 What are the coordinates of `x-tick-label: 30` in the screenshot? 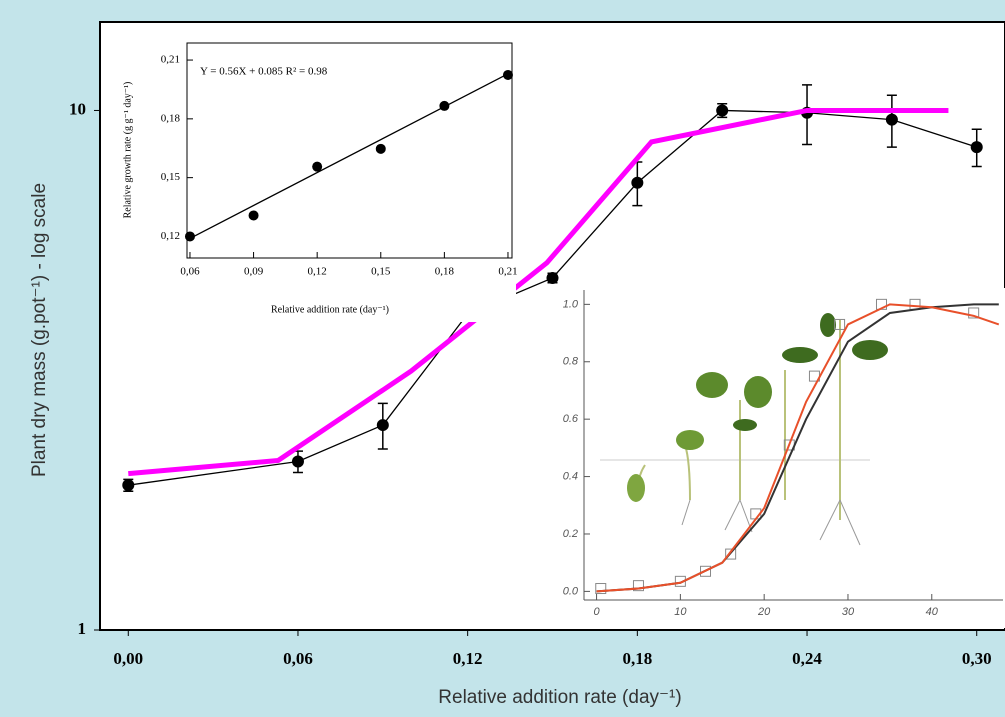 It's located at (848, 612).